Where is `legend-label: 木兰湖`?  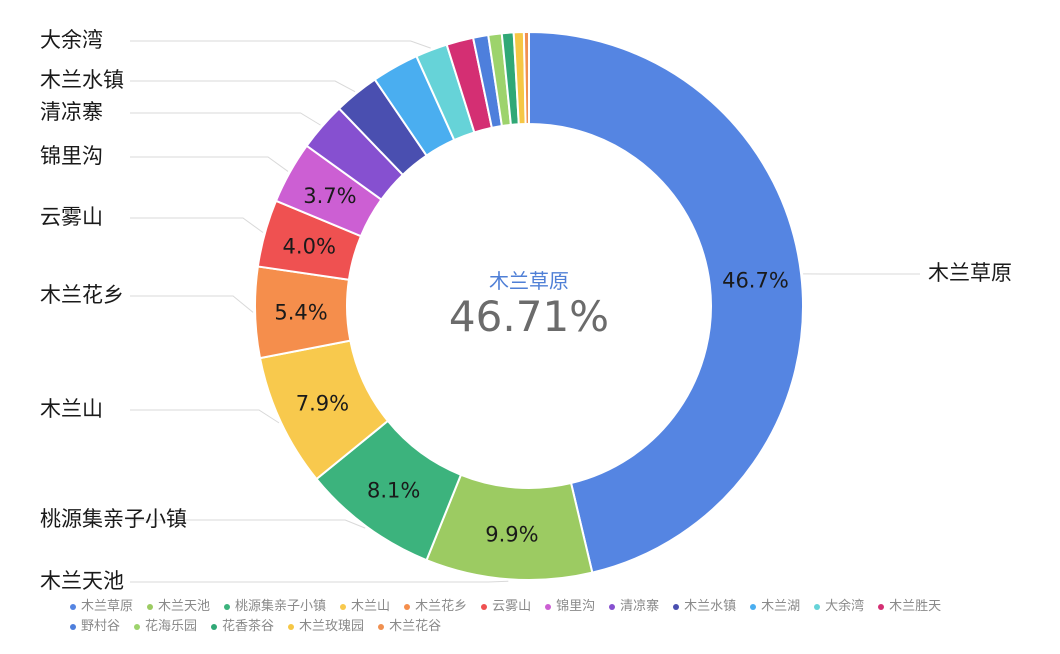
legend-label: 木兰湖 is located at coordinates (781, 606).